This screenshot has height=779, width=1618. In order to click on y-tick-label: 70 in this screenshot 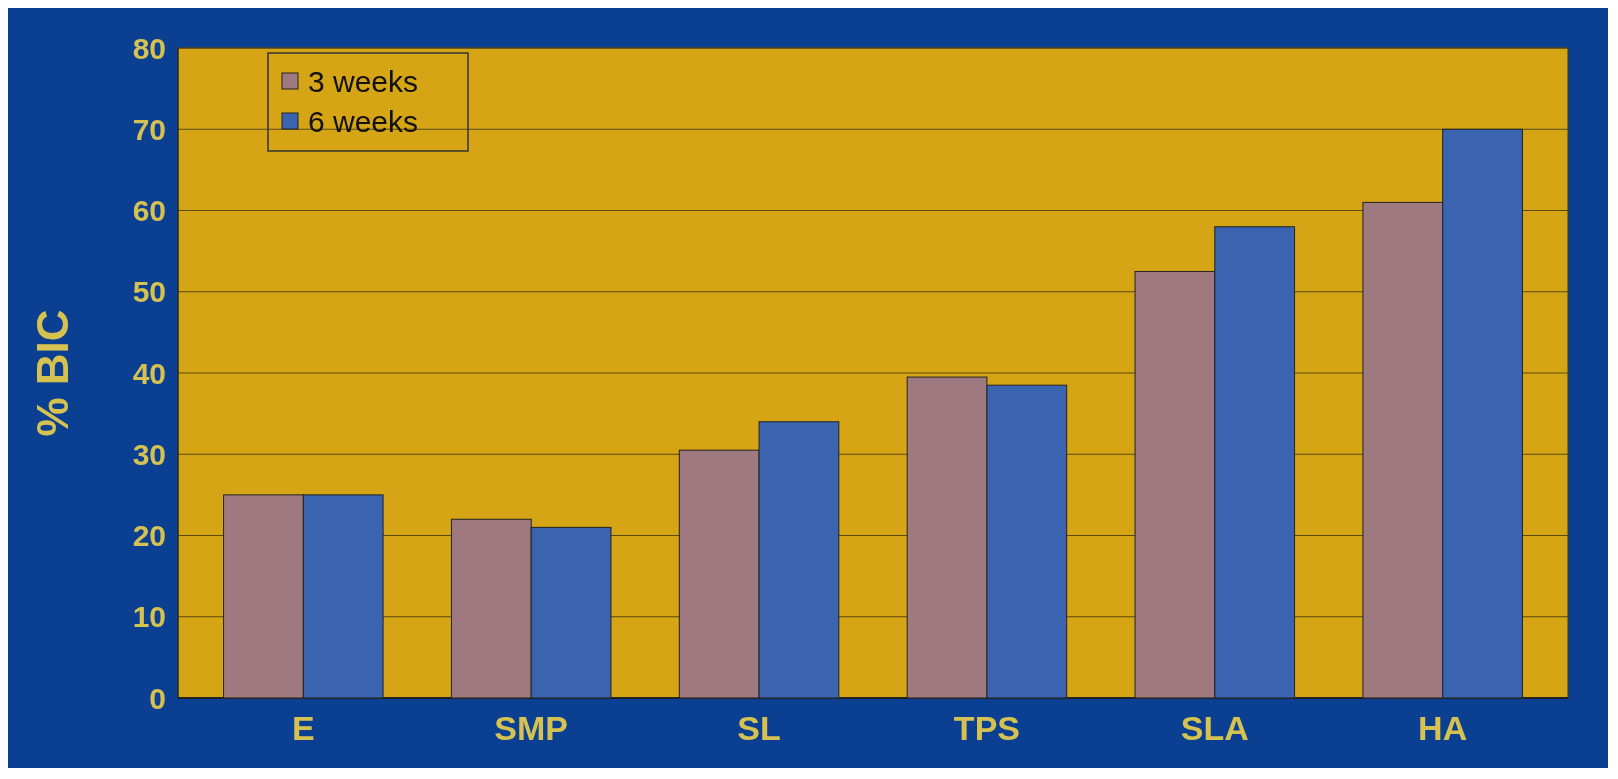, I will do `click(149, 129)`.